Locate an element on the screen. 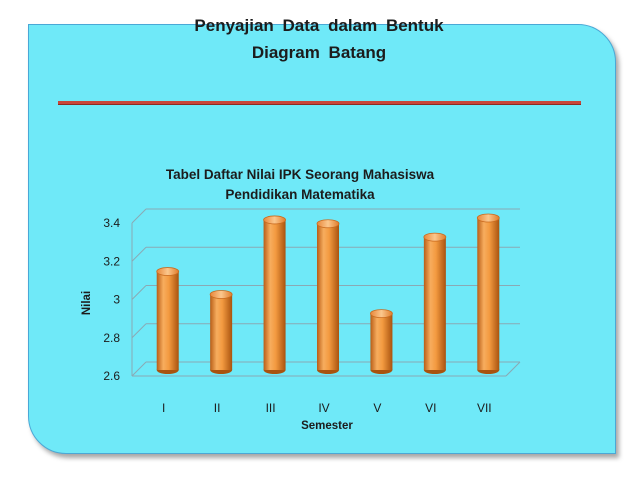  x-tick-label: III is located at coordinates (271, 408).